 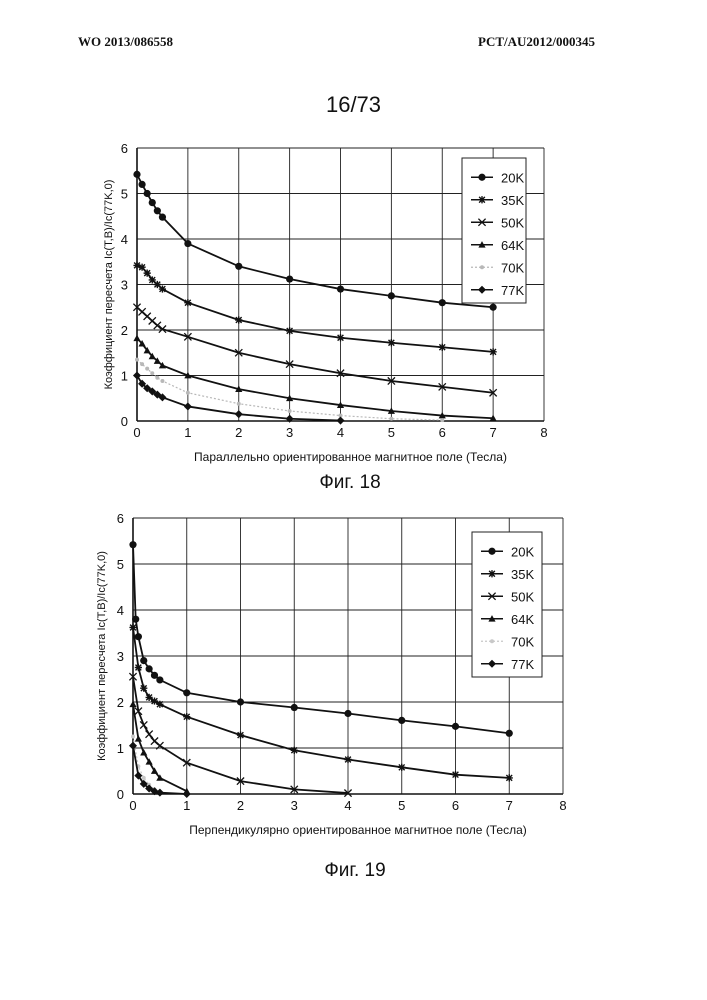 I want to click on x-tick-label: 3, so click(x=289, y=432).